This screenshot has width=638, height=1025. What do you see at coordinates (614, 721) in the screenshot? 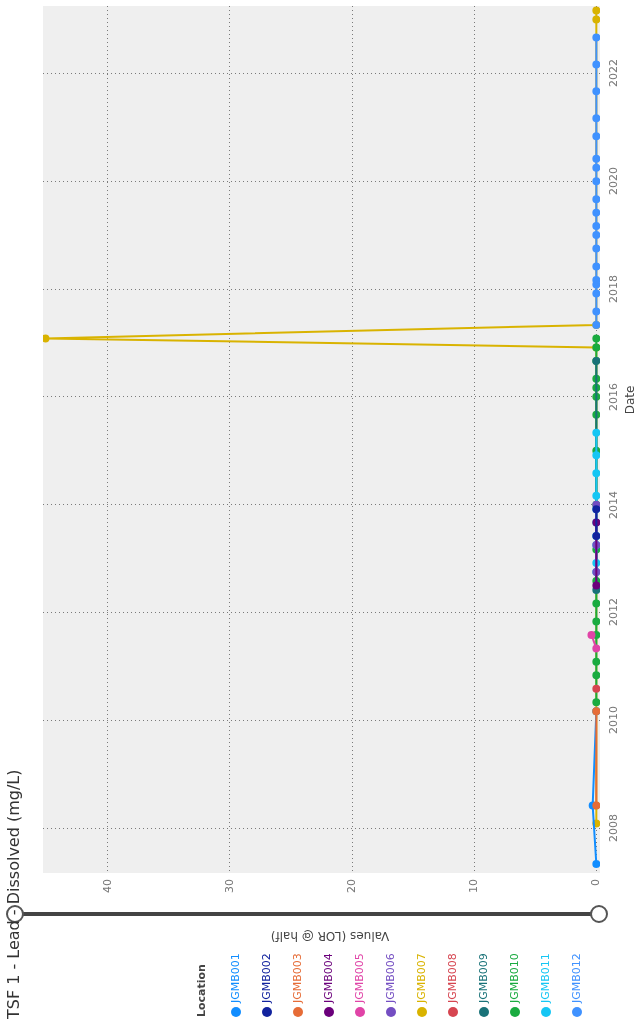
I see `y-tick-label: 2010` at bounding box center [614, 721].